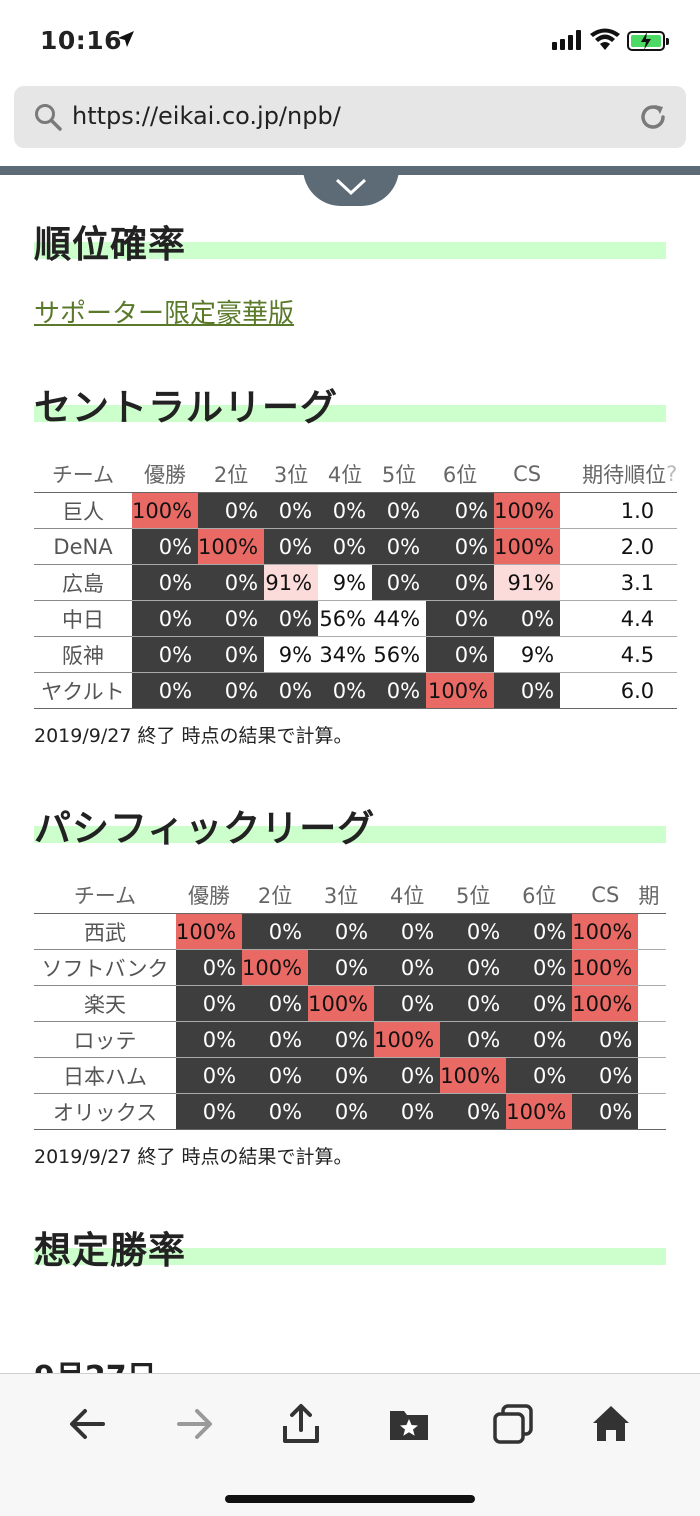  I want to click on chevron-down-icon, so click(351, 187).